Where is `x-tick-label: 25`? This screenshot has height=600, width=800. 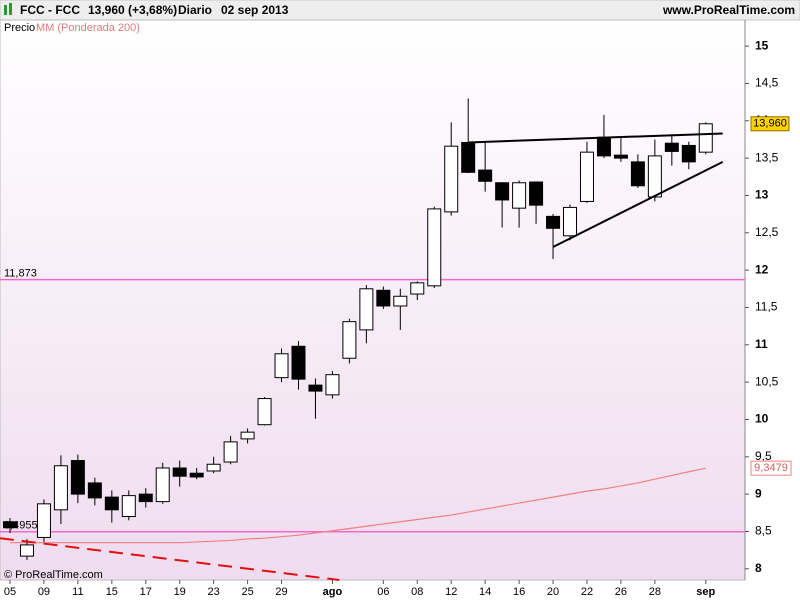 x-tick-label: 25 is located at coordinates (247, 592).